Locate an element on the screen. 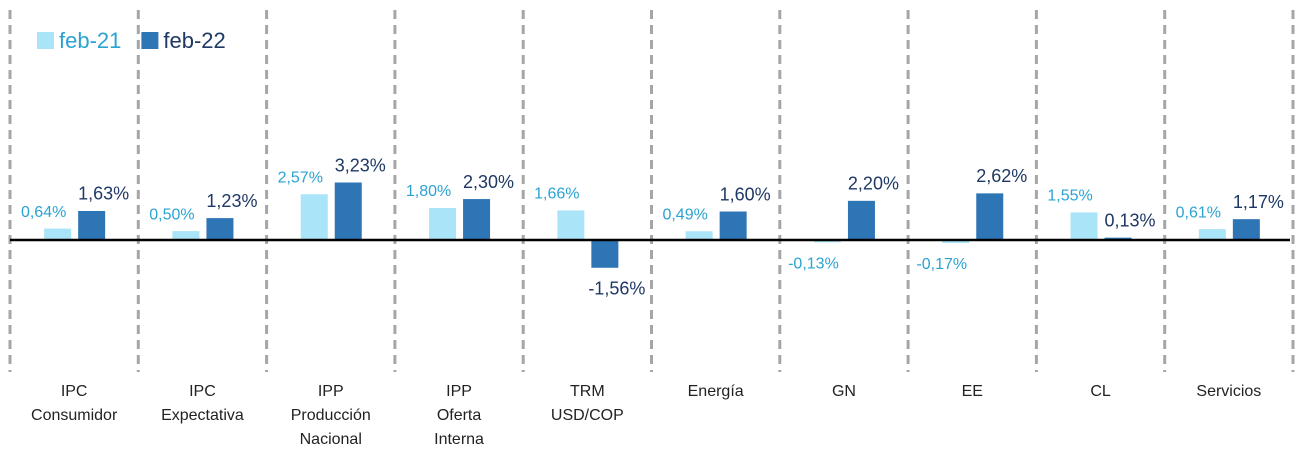  data-label: 2,30% is located at coordinates (488, 182).